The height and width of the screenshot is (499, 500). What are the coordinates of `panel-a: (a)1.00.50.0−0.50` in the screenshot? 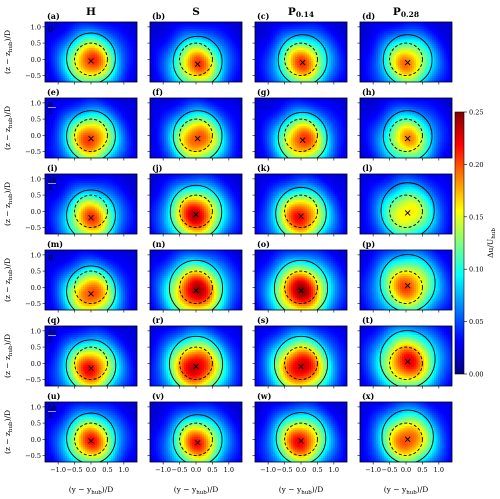 It's located at (81, 48).